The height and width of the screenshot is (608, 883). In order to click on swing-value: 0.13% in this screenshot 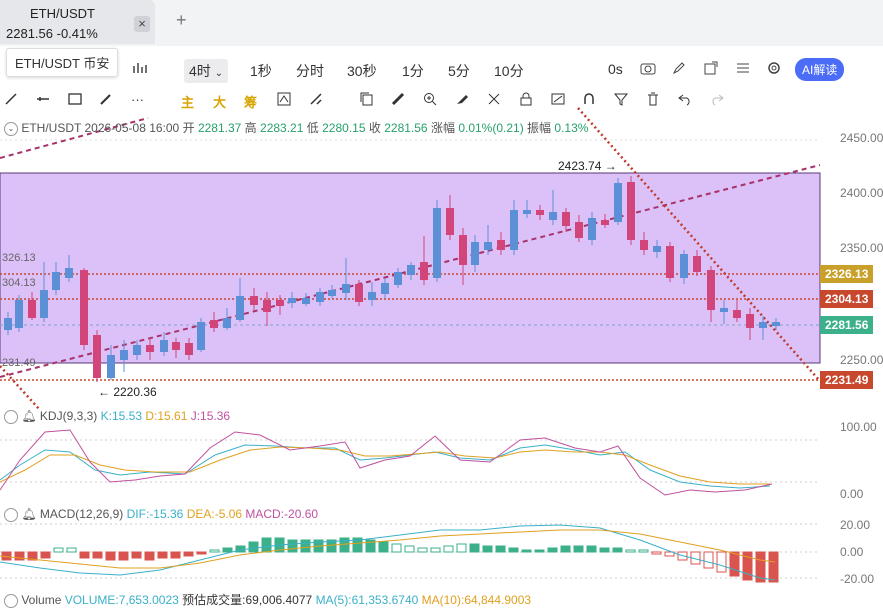, I will do `click(571, 128)`.